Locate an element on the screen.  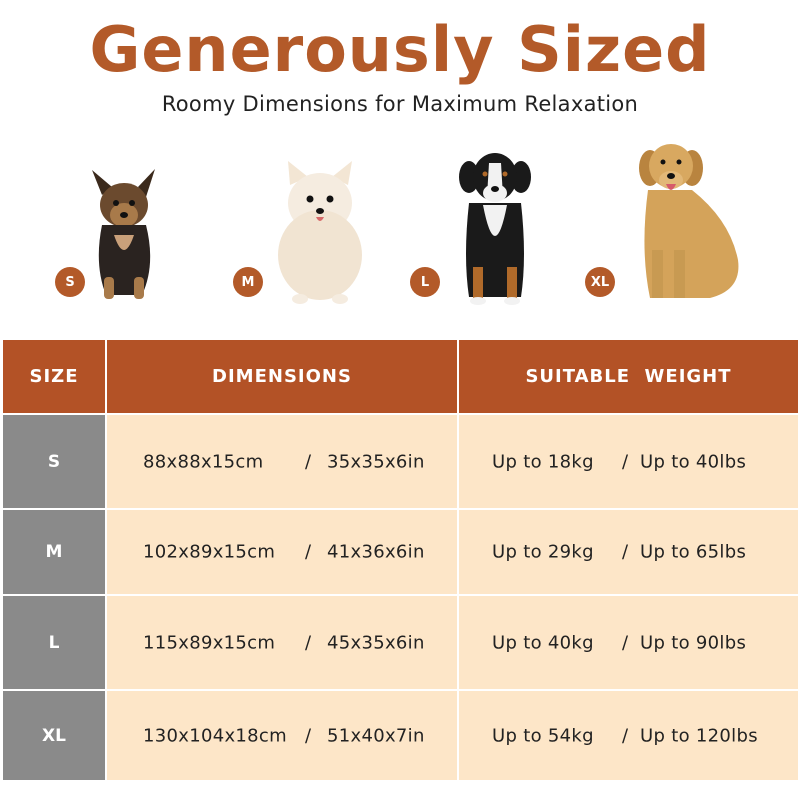
row-l-size: L is located at coordinates (54, 642).